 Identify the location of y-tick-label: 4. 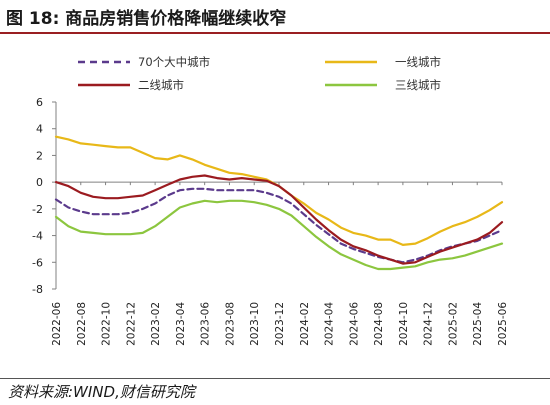
(39, 129).